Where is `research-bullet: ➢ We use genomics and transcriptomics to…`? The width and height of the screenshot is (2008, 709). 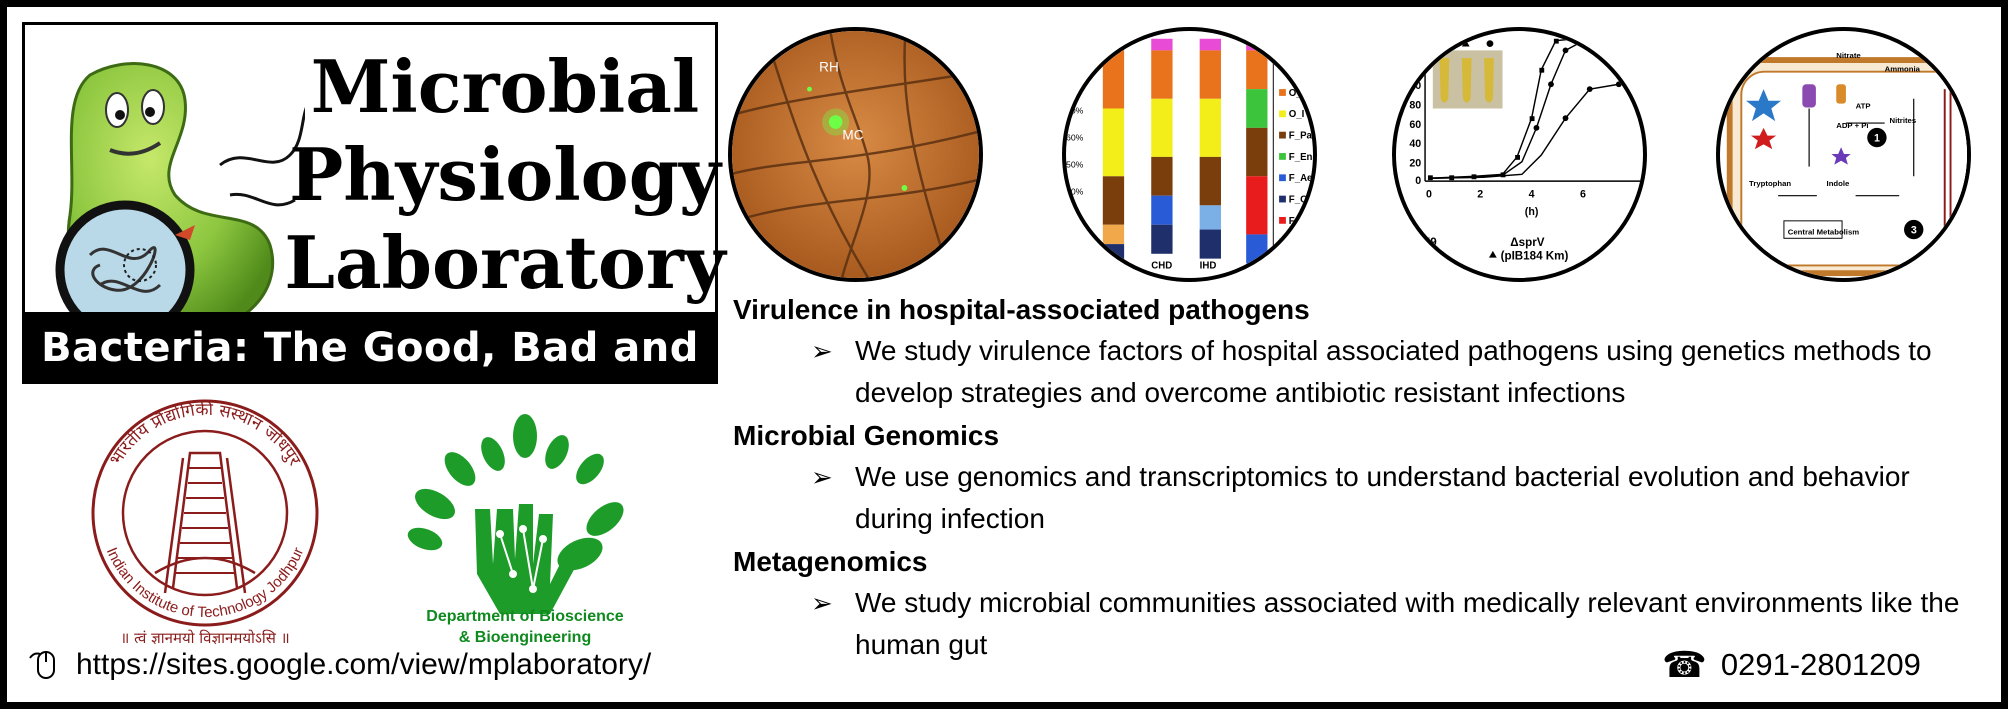
research-bullet: ➢ We use genomics and transcriptomics to… is located at coordinates (1392, 498).